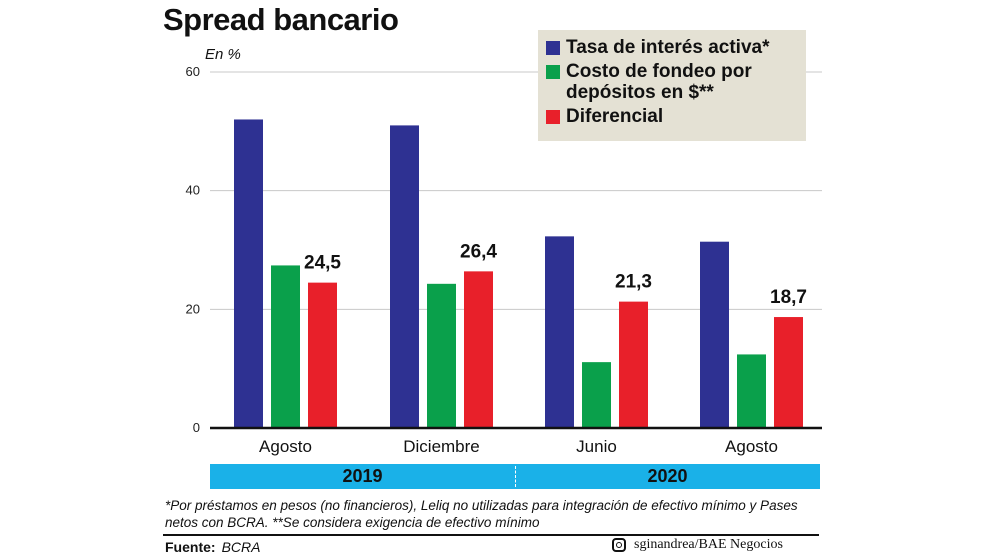 The width and height of the screenshot is (992, 558). What do you see at coordinates (478, 251) in the screenshot?
I see `data-label: 26,4` at bounding box center [478, 251].